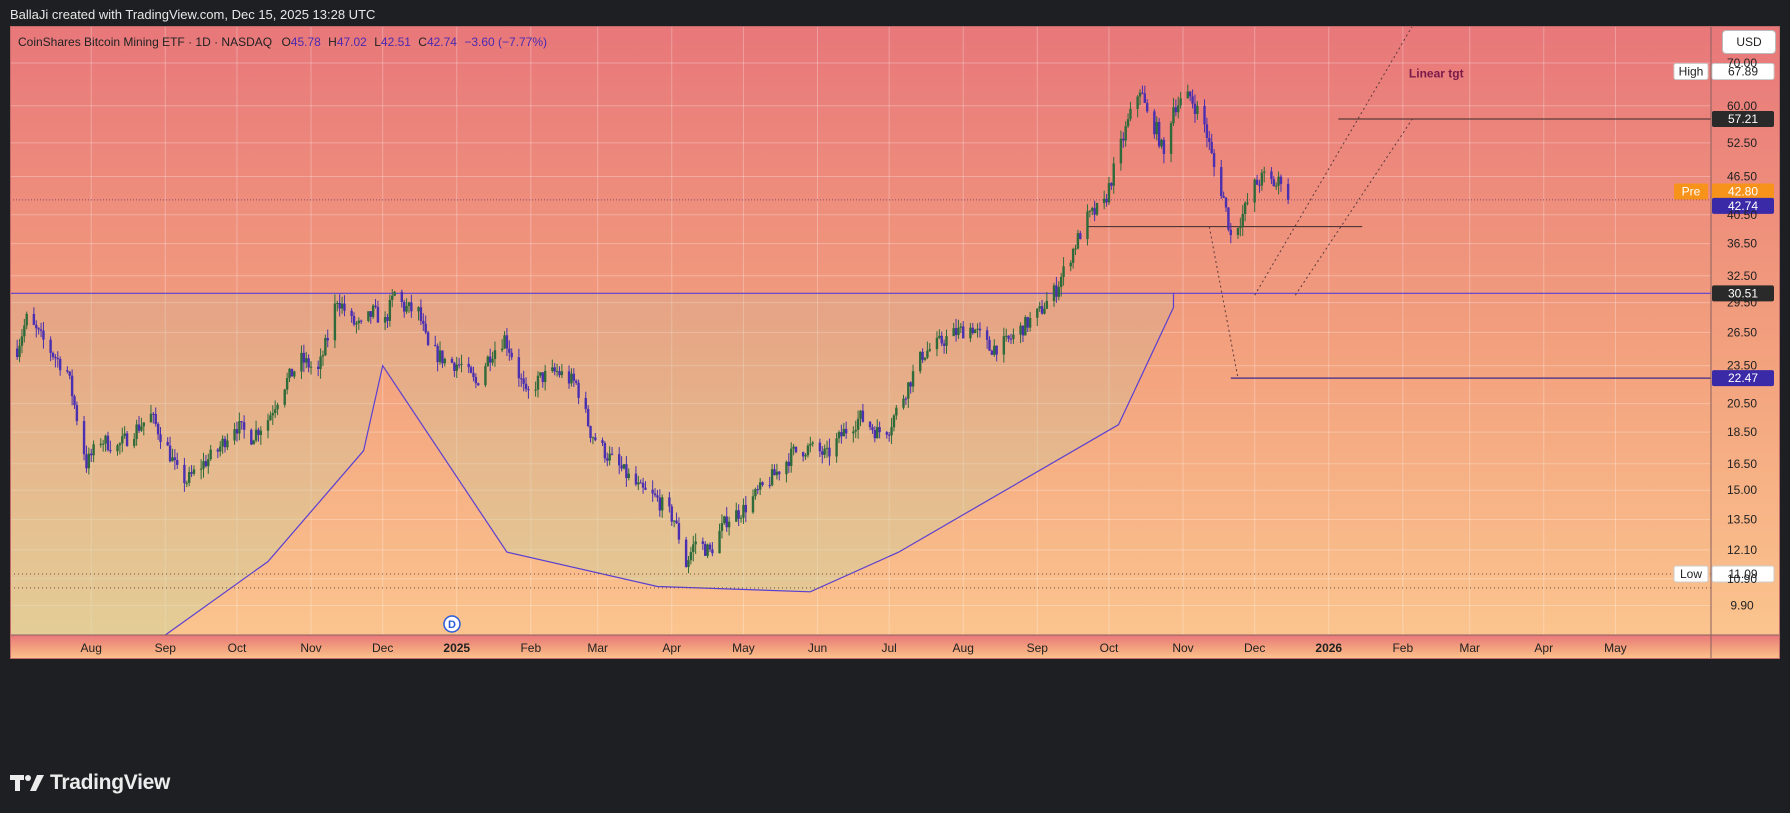 Image resolution: width=1790 pixels, height=813 pixels. What do you see at coordinates (1742, 176) in the screenshot?
I see `price-tick-label: 46.50` at bounding box center [1742, 176].